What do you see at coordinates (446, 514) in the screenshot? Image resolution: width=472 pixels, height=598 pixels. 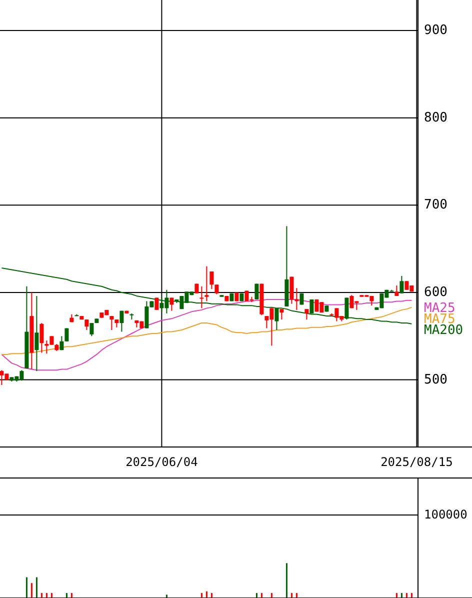 I see `y-tick-label: 100000` at bounding box center [446, 514].